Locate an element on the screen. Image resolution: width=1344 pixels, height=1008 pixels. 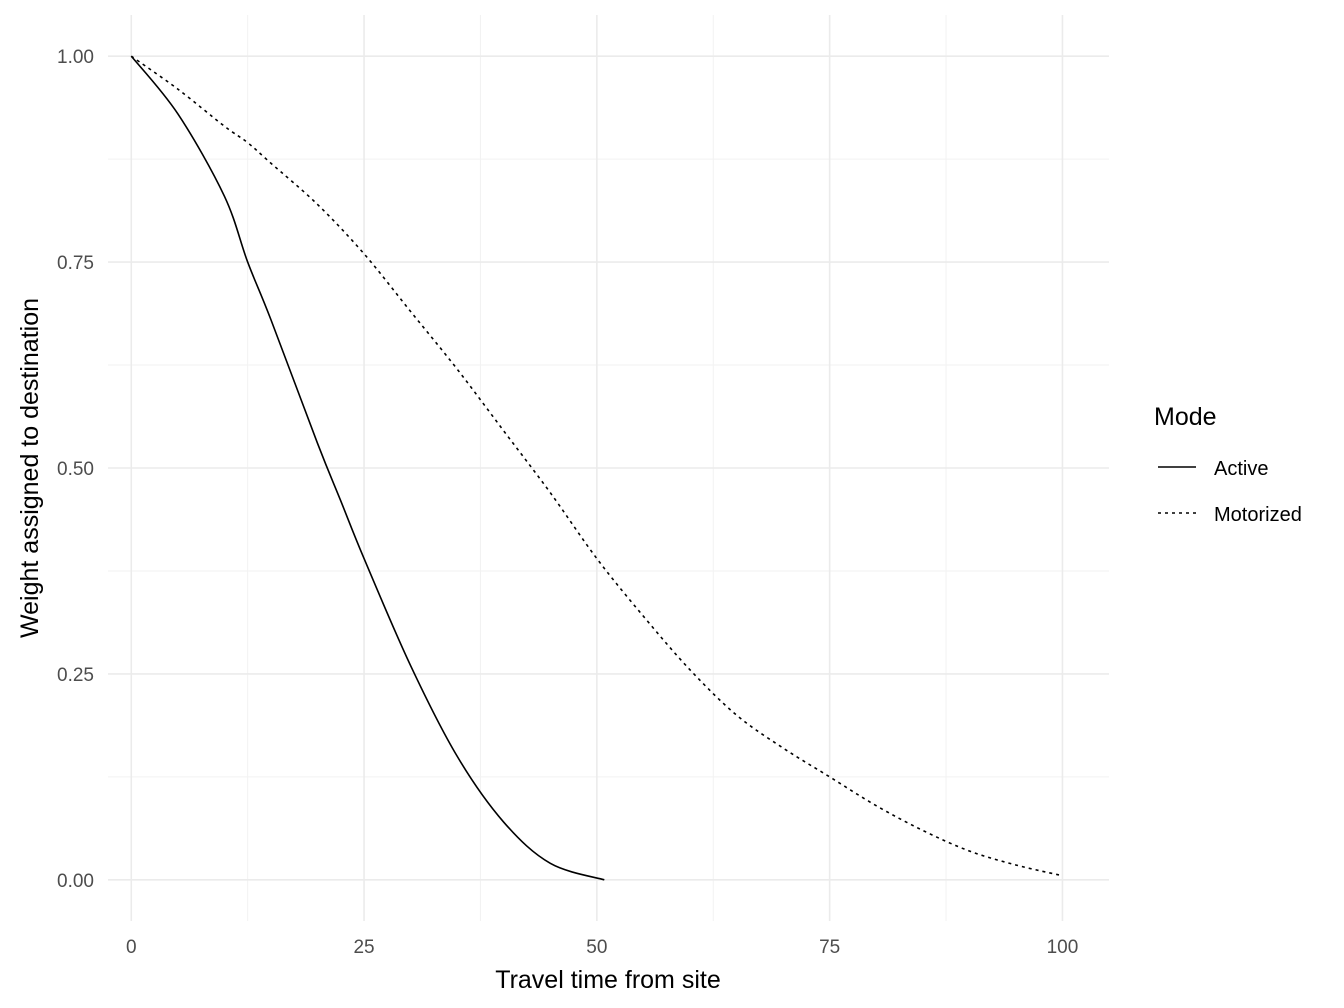
x-axis-title: Travel time from site is located at coordinates (608, 980).